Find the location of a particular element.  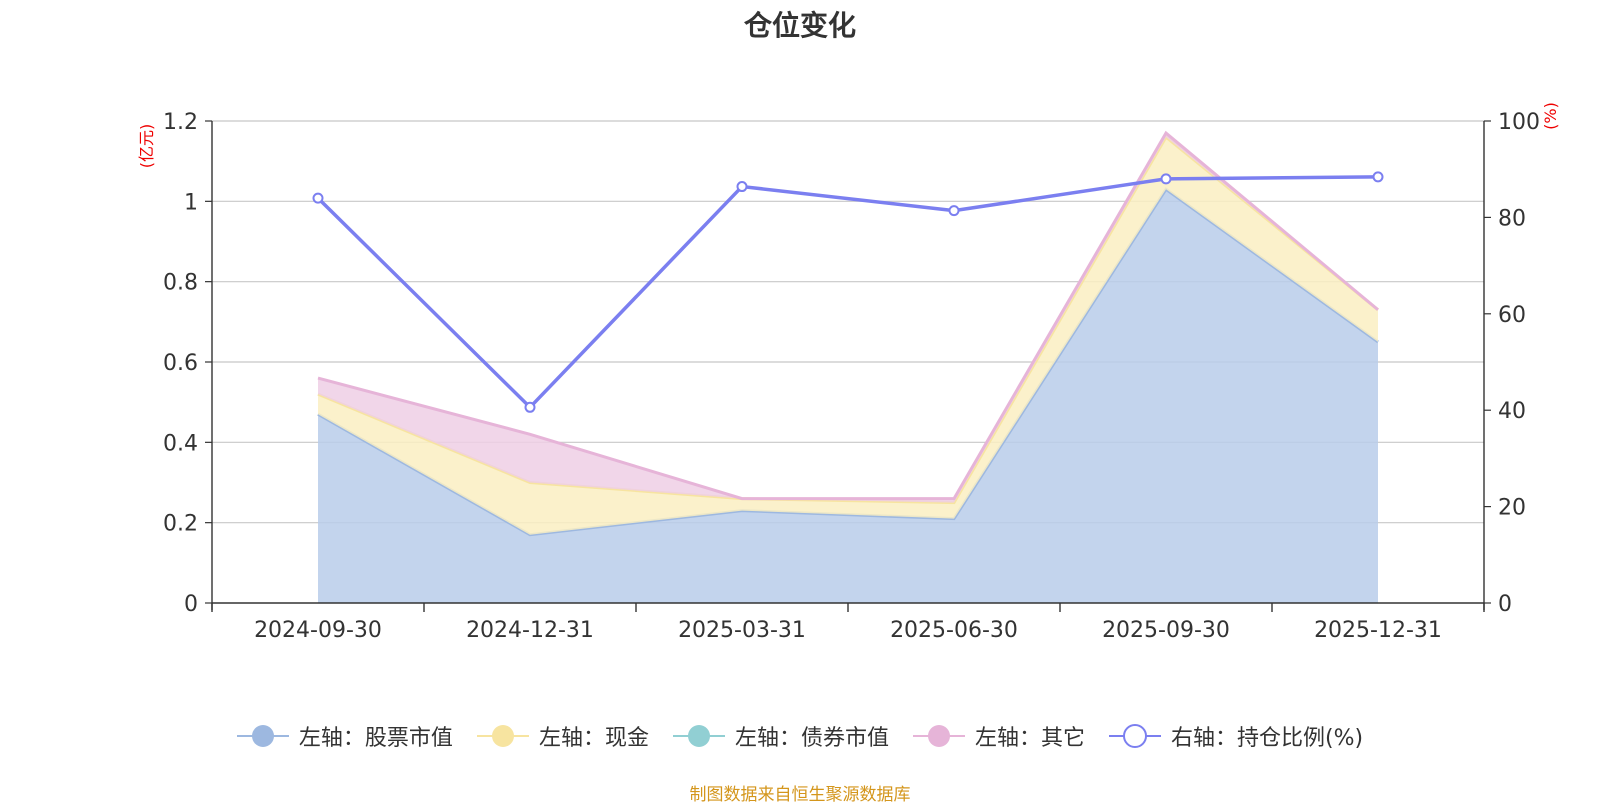

right-axis-tick-label: 40 is located at coordinates (1512, 411).